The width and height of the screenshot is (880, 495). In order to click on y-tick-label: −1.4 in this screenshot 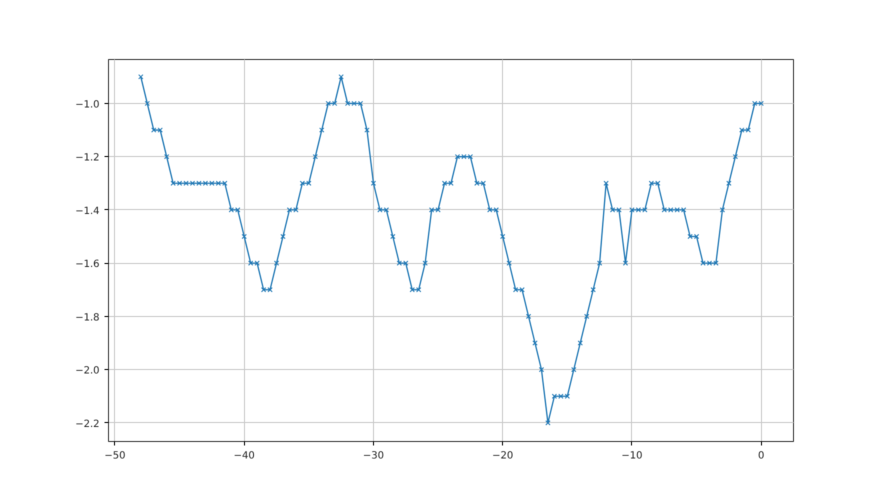, I will do `click(87, 211)`.